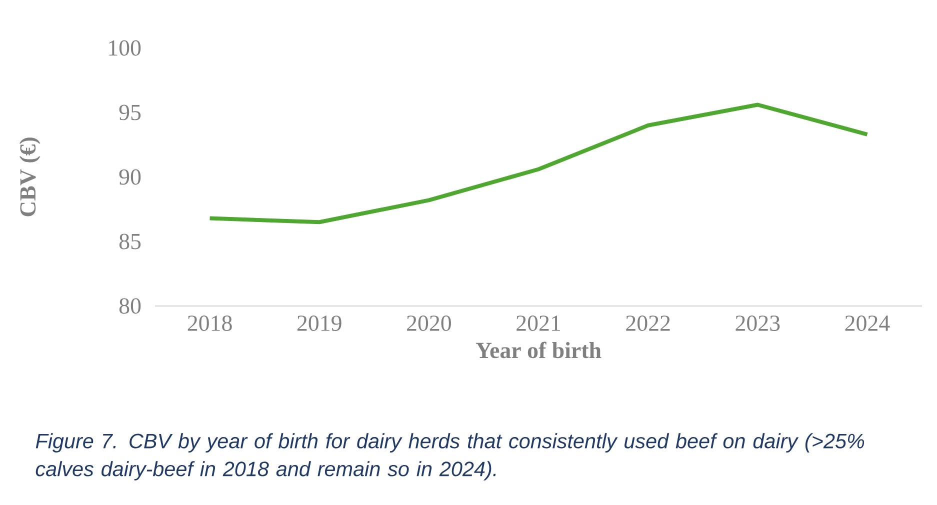 This screenshot has height=505, width=937. What do you see at coordinates (319, 323) in the screenshot?
I see `x-tick-label: 2019` at bounding box center [319, 323].